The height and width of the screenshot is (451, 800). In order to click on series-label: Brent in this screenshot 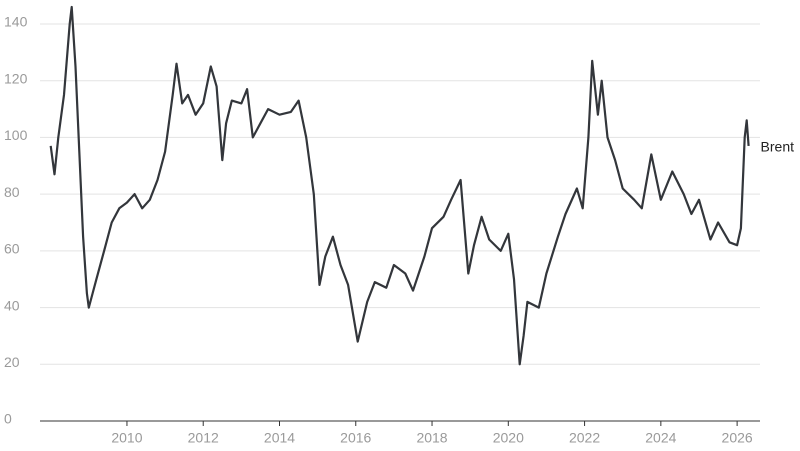, I will do `click(778, 147)`.